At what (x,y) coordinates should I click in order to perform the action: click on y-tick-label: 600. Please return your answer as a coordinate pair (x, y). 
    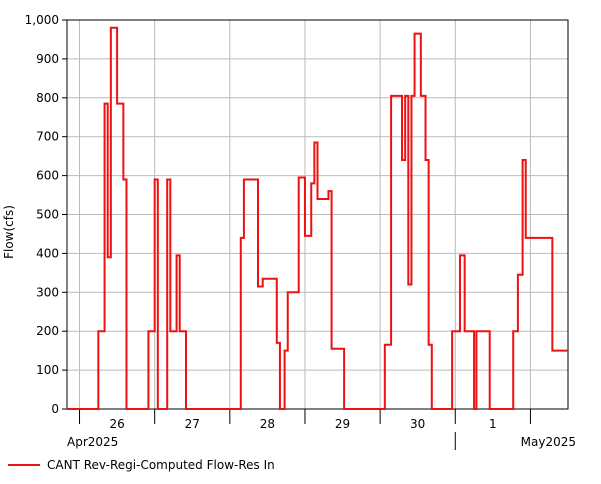
    Looking at the image, I should click on (47, 176).